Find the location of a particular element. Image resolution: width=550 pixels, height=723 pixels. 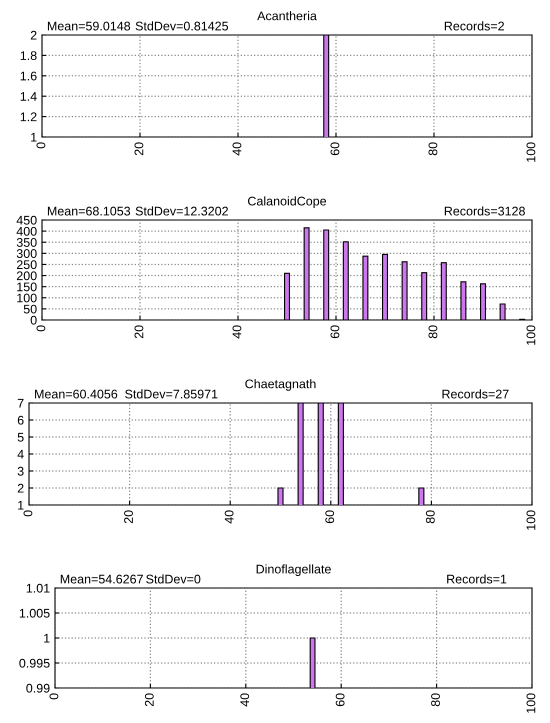

text: Records=27 is located at coordinates (475, 393).